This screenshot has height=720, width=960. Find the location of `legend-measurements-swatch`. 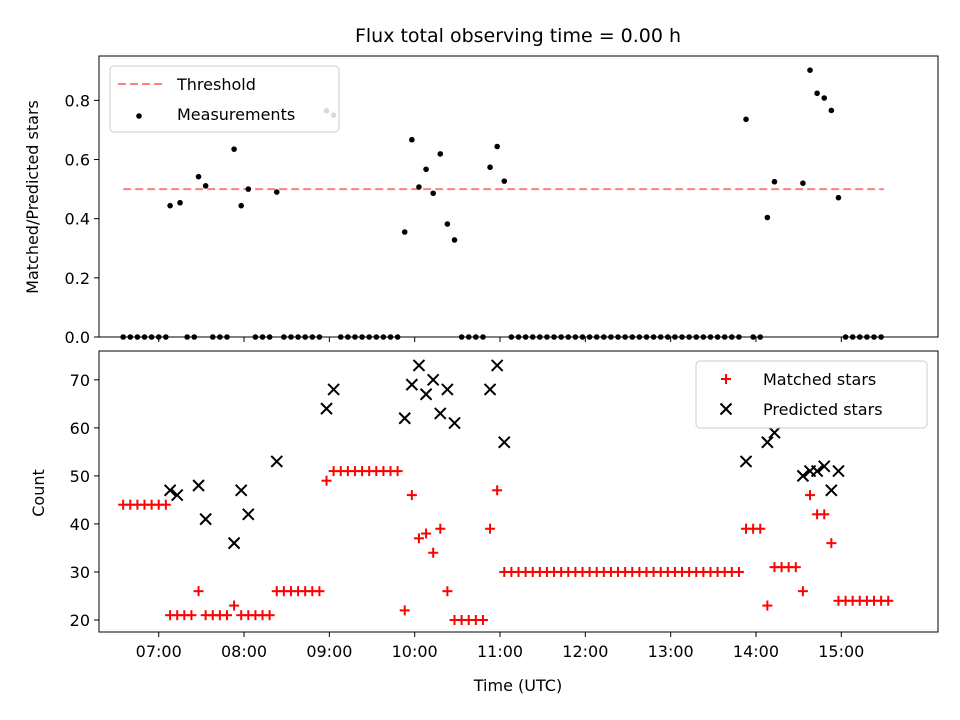

legend-measurements-swatch is located at coordinates (139, 116).